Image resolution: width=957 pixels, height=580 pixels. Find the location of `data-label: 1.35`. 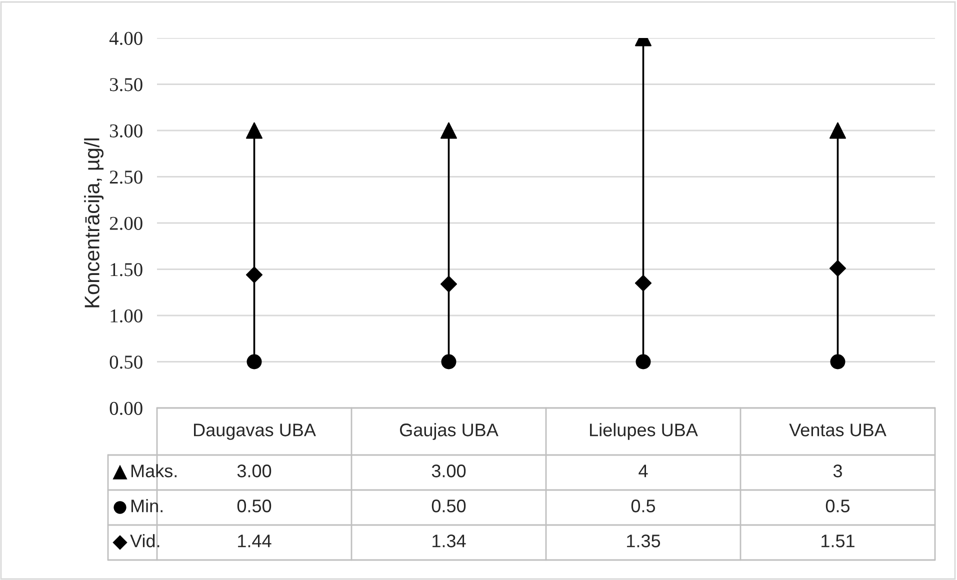

data-label: 1.35 is located at coordinates (643, 541).